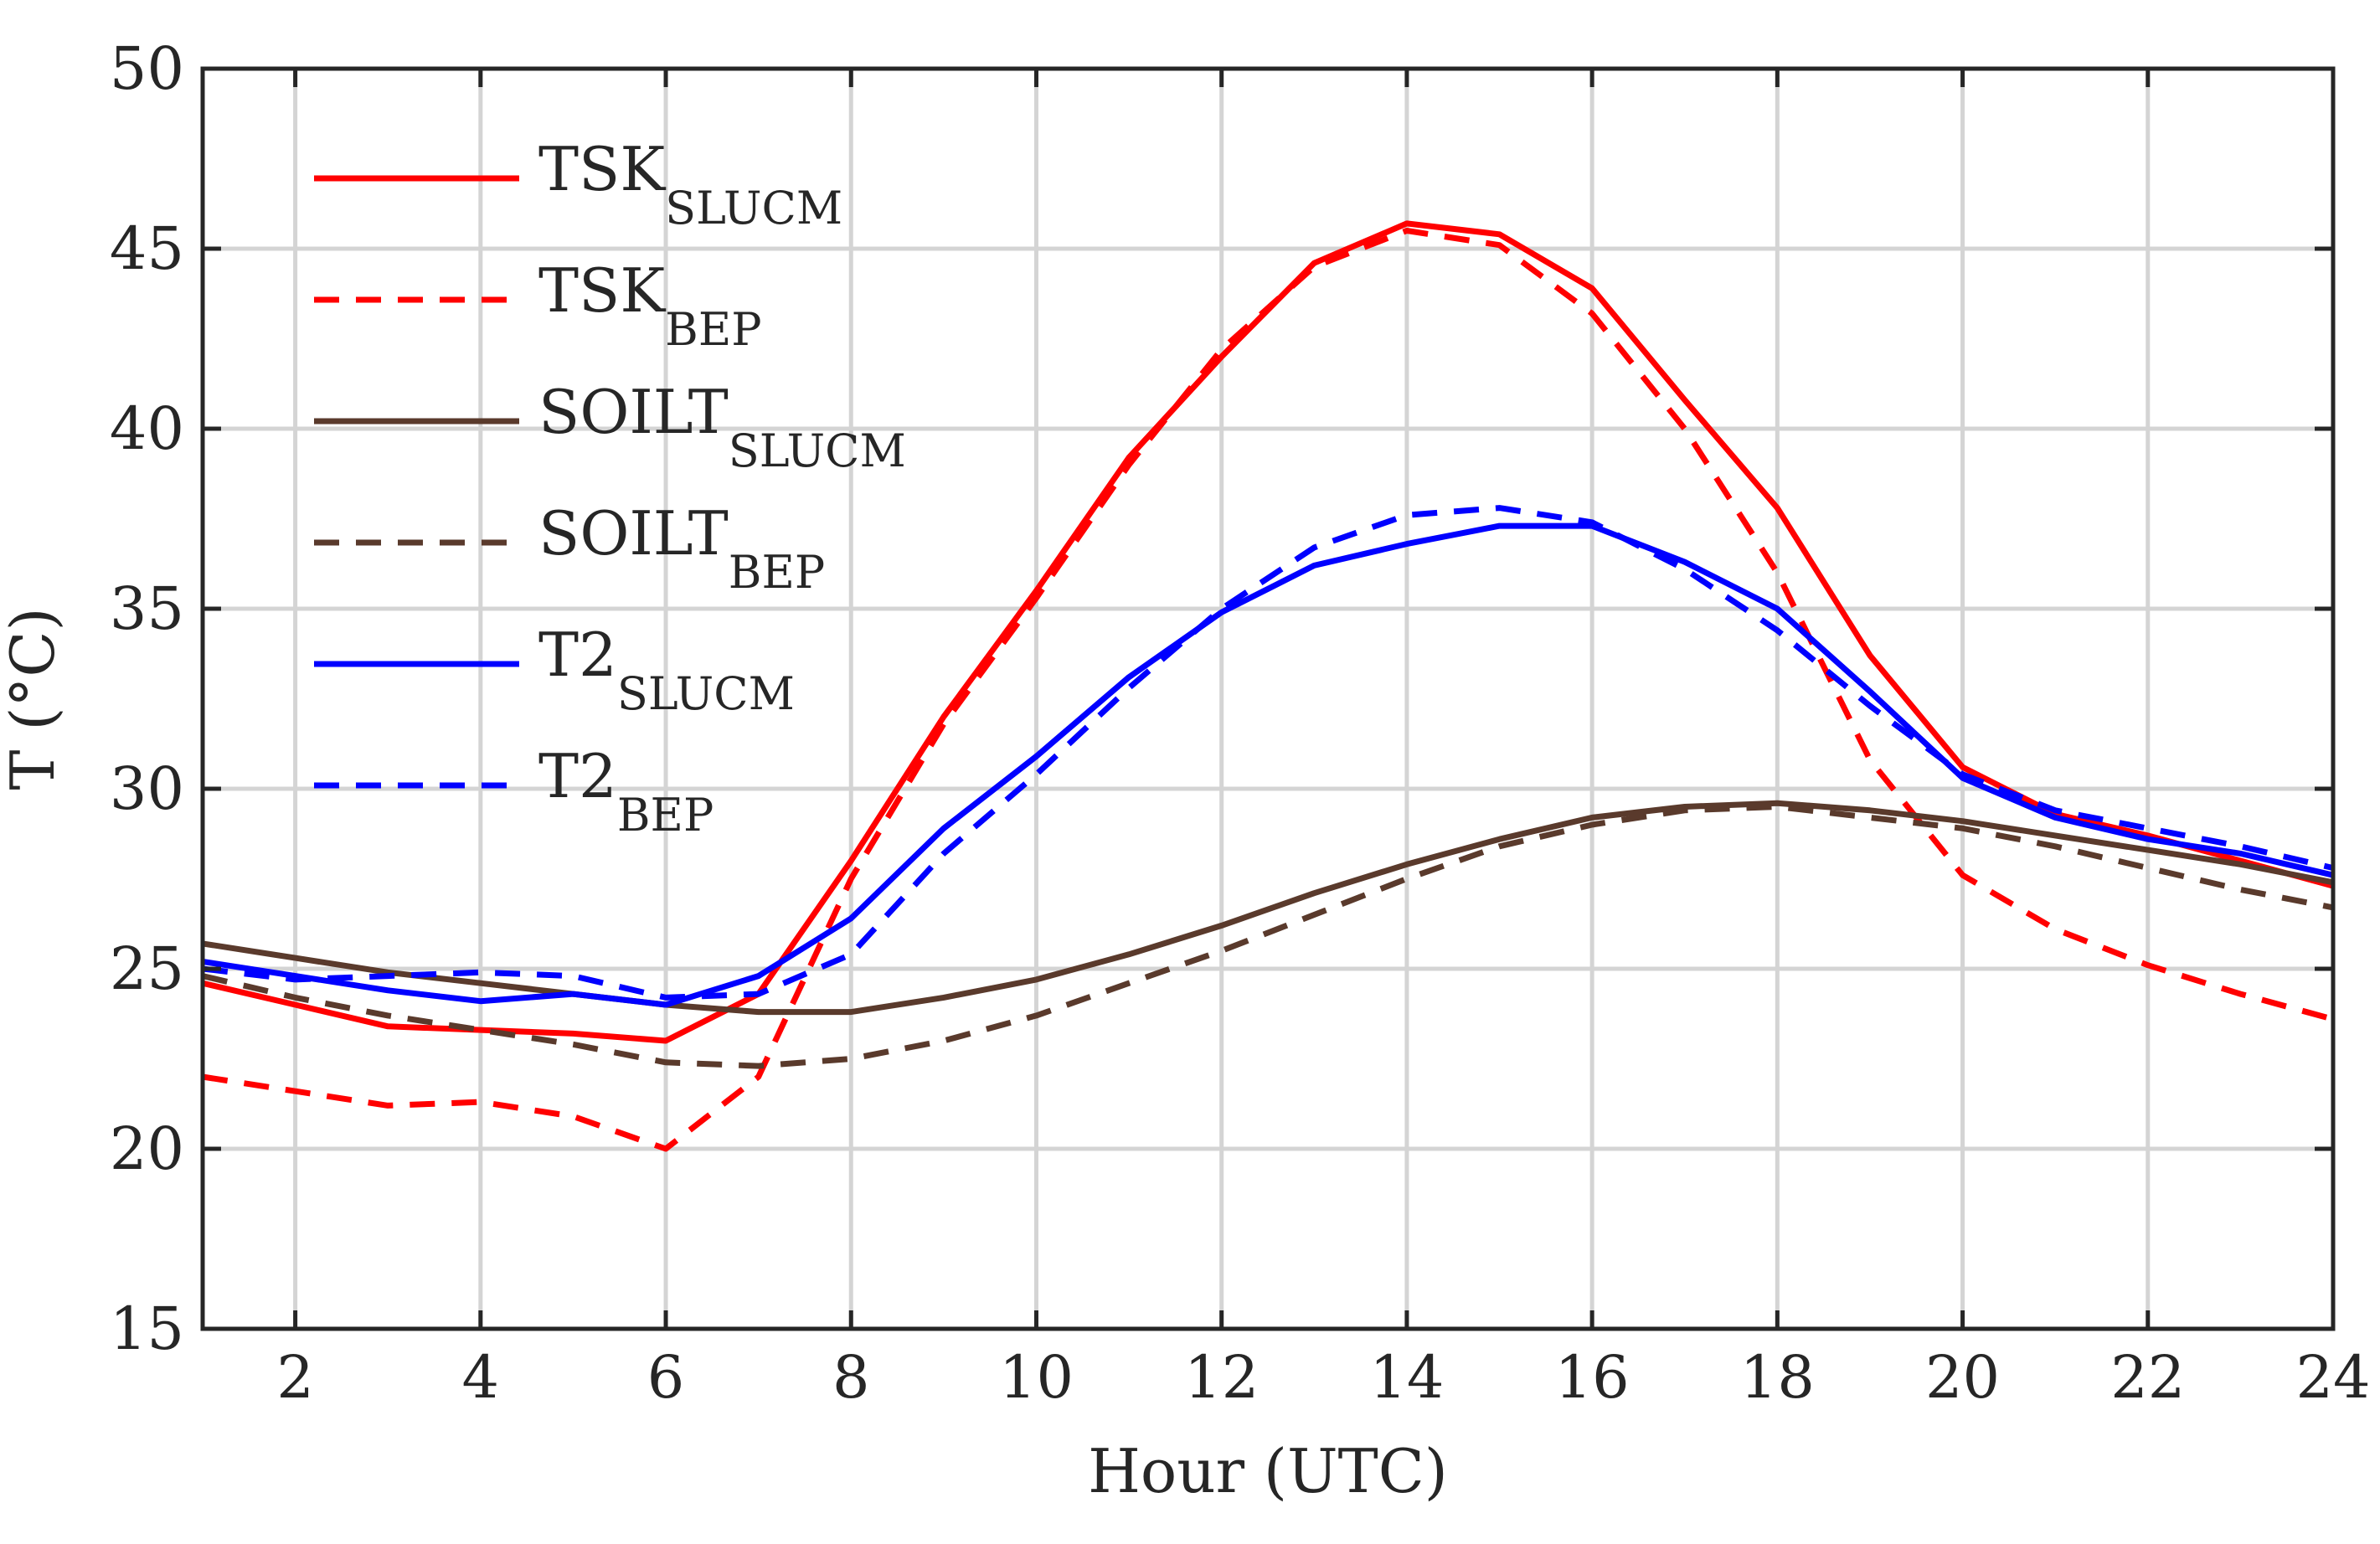 This screenshot has width=2380, height=1544. I want to click on legend-label: TSKBEP, so click(650, 305).